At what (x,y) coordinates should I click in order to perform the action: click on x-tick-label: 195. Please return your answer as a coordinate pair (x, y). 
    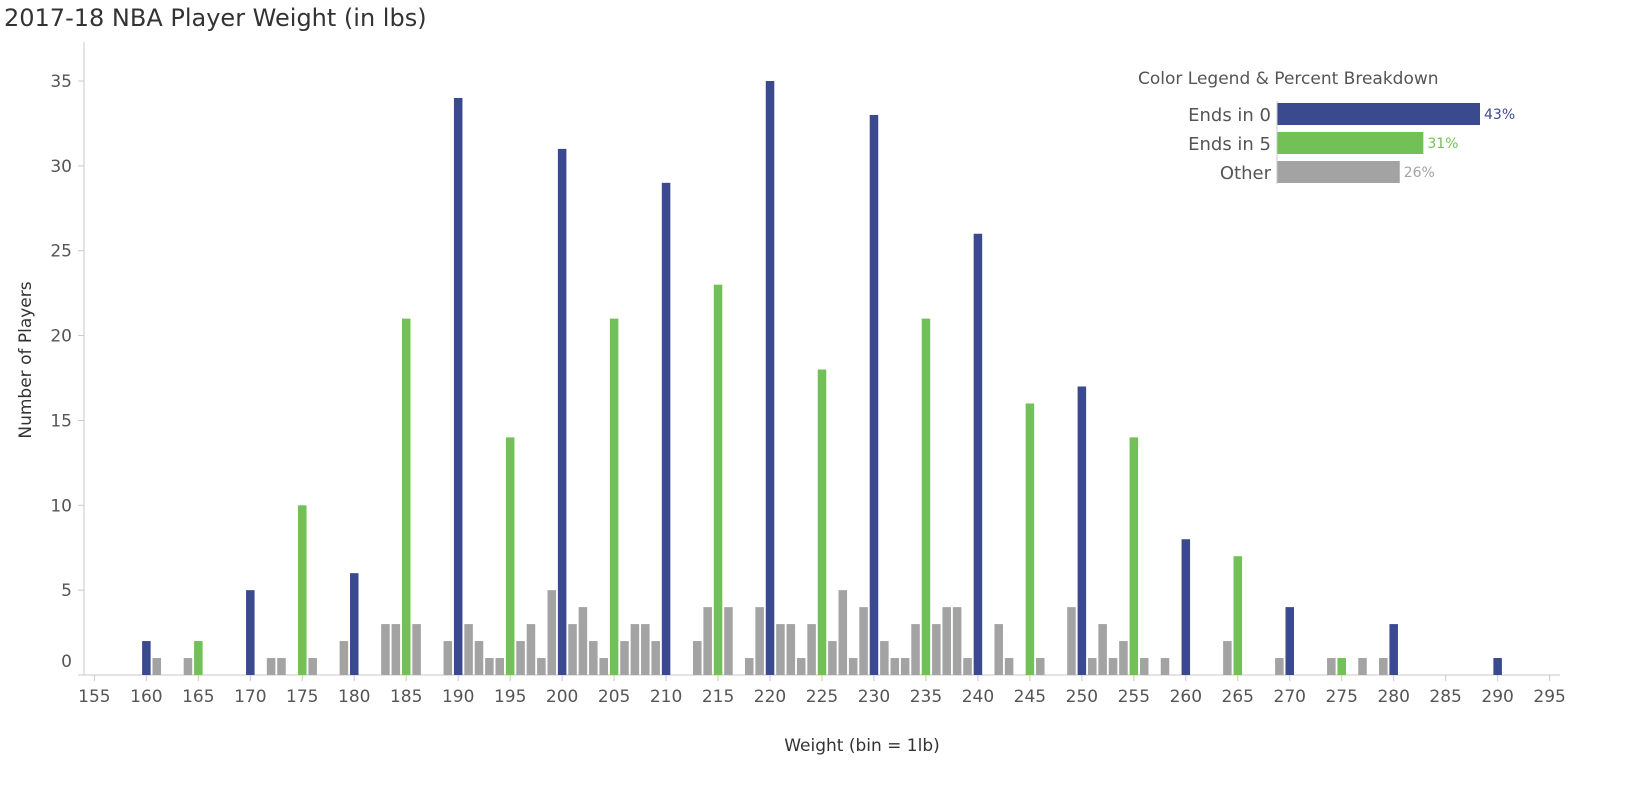
    Looking at the image, I should click on (510, 697).